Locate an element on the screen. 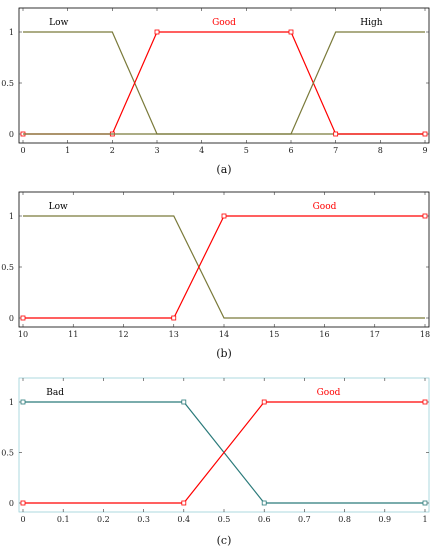 This screenshot has width=437, height=550. x-tick-label: 0.5 is located at coordinates (224, 519).